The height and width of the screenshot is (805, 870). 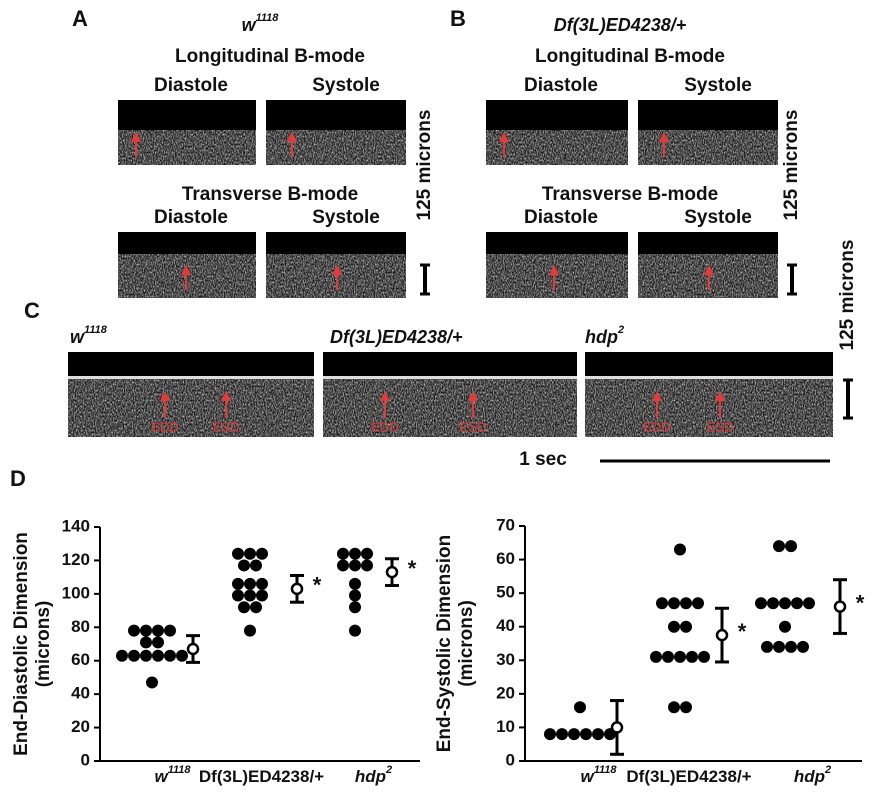 What do you see at coordinates (505, 592) in the screenshot?
I see `y-tick-label: 50` at bounding box center [505, 592].